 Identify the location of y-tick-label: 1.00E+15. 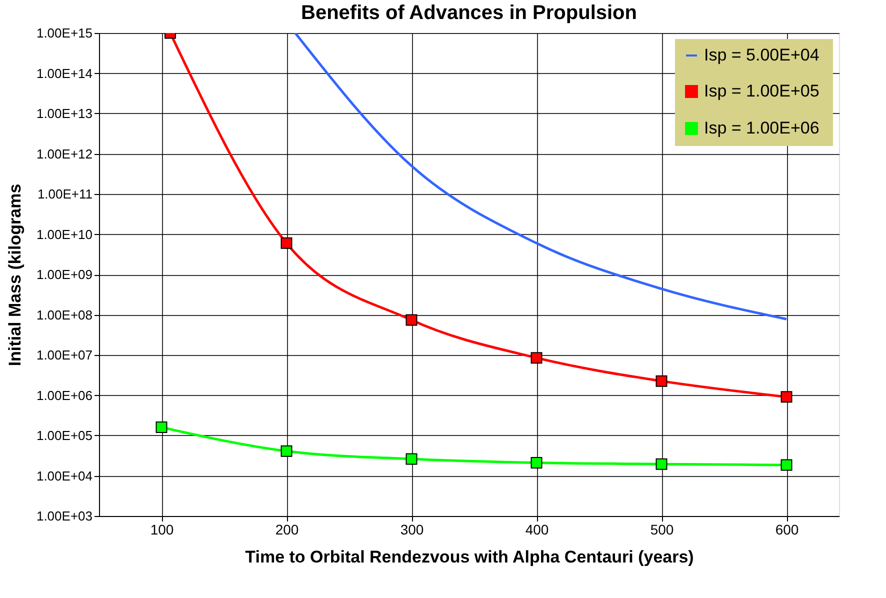
(64, 33).